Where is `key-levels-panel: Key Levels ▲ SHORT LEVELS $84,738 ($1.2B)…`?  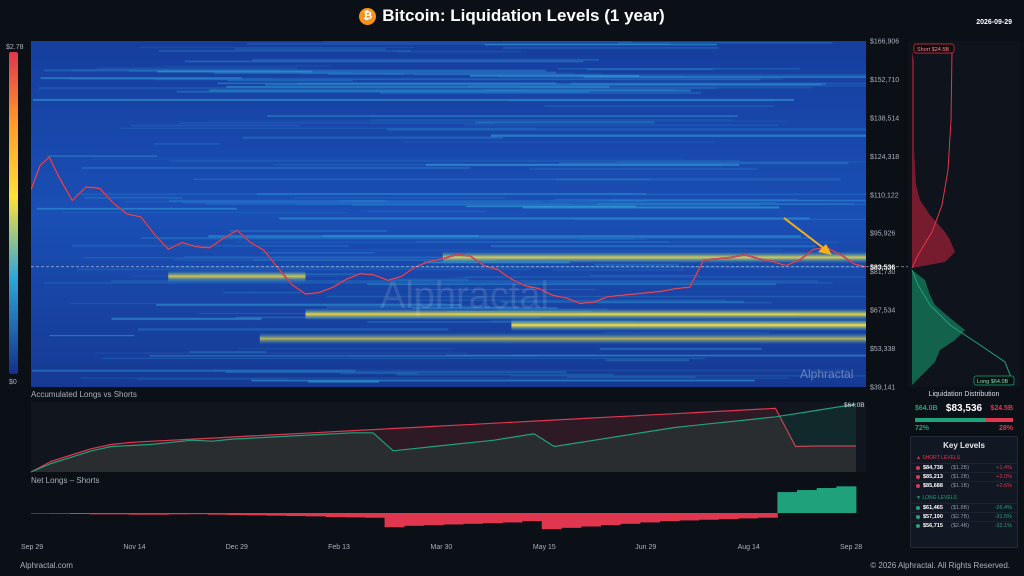
key-levels-panel: Key Levels ▲ SHORT LEVELS $84,738 ($1.2B)… is located at coordinates (964, 492).